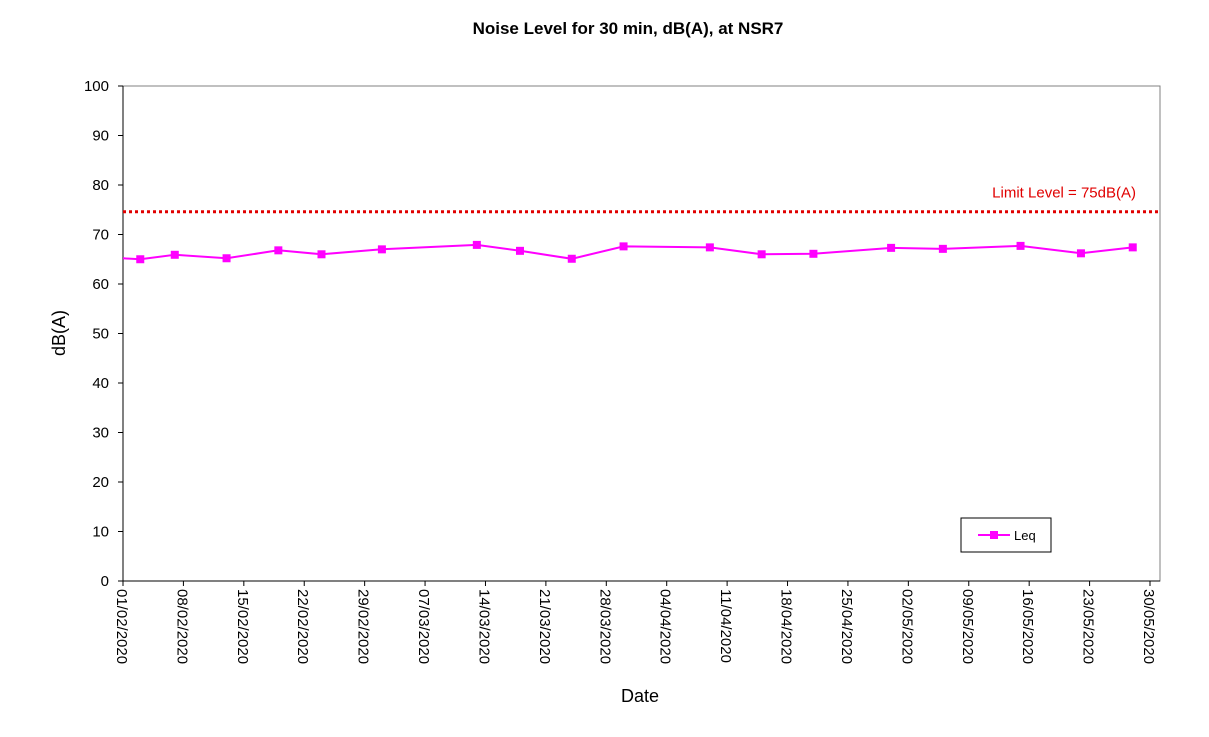 Image resolution: width=1209 pixels, height=737 pixels. I want to click on x-tick-label: 16/05/2020, so click(1027, 626).